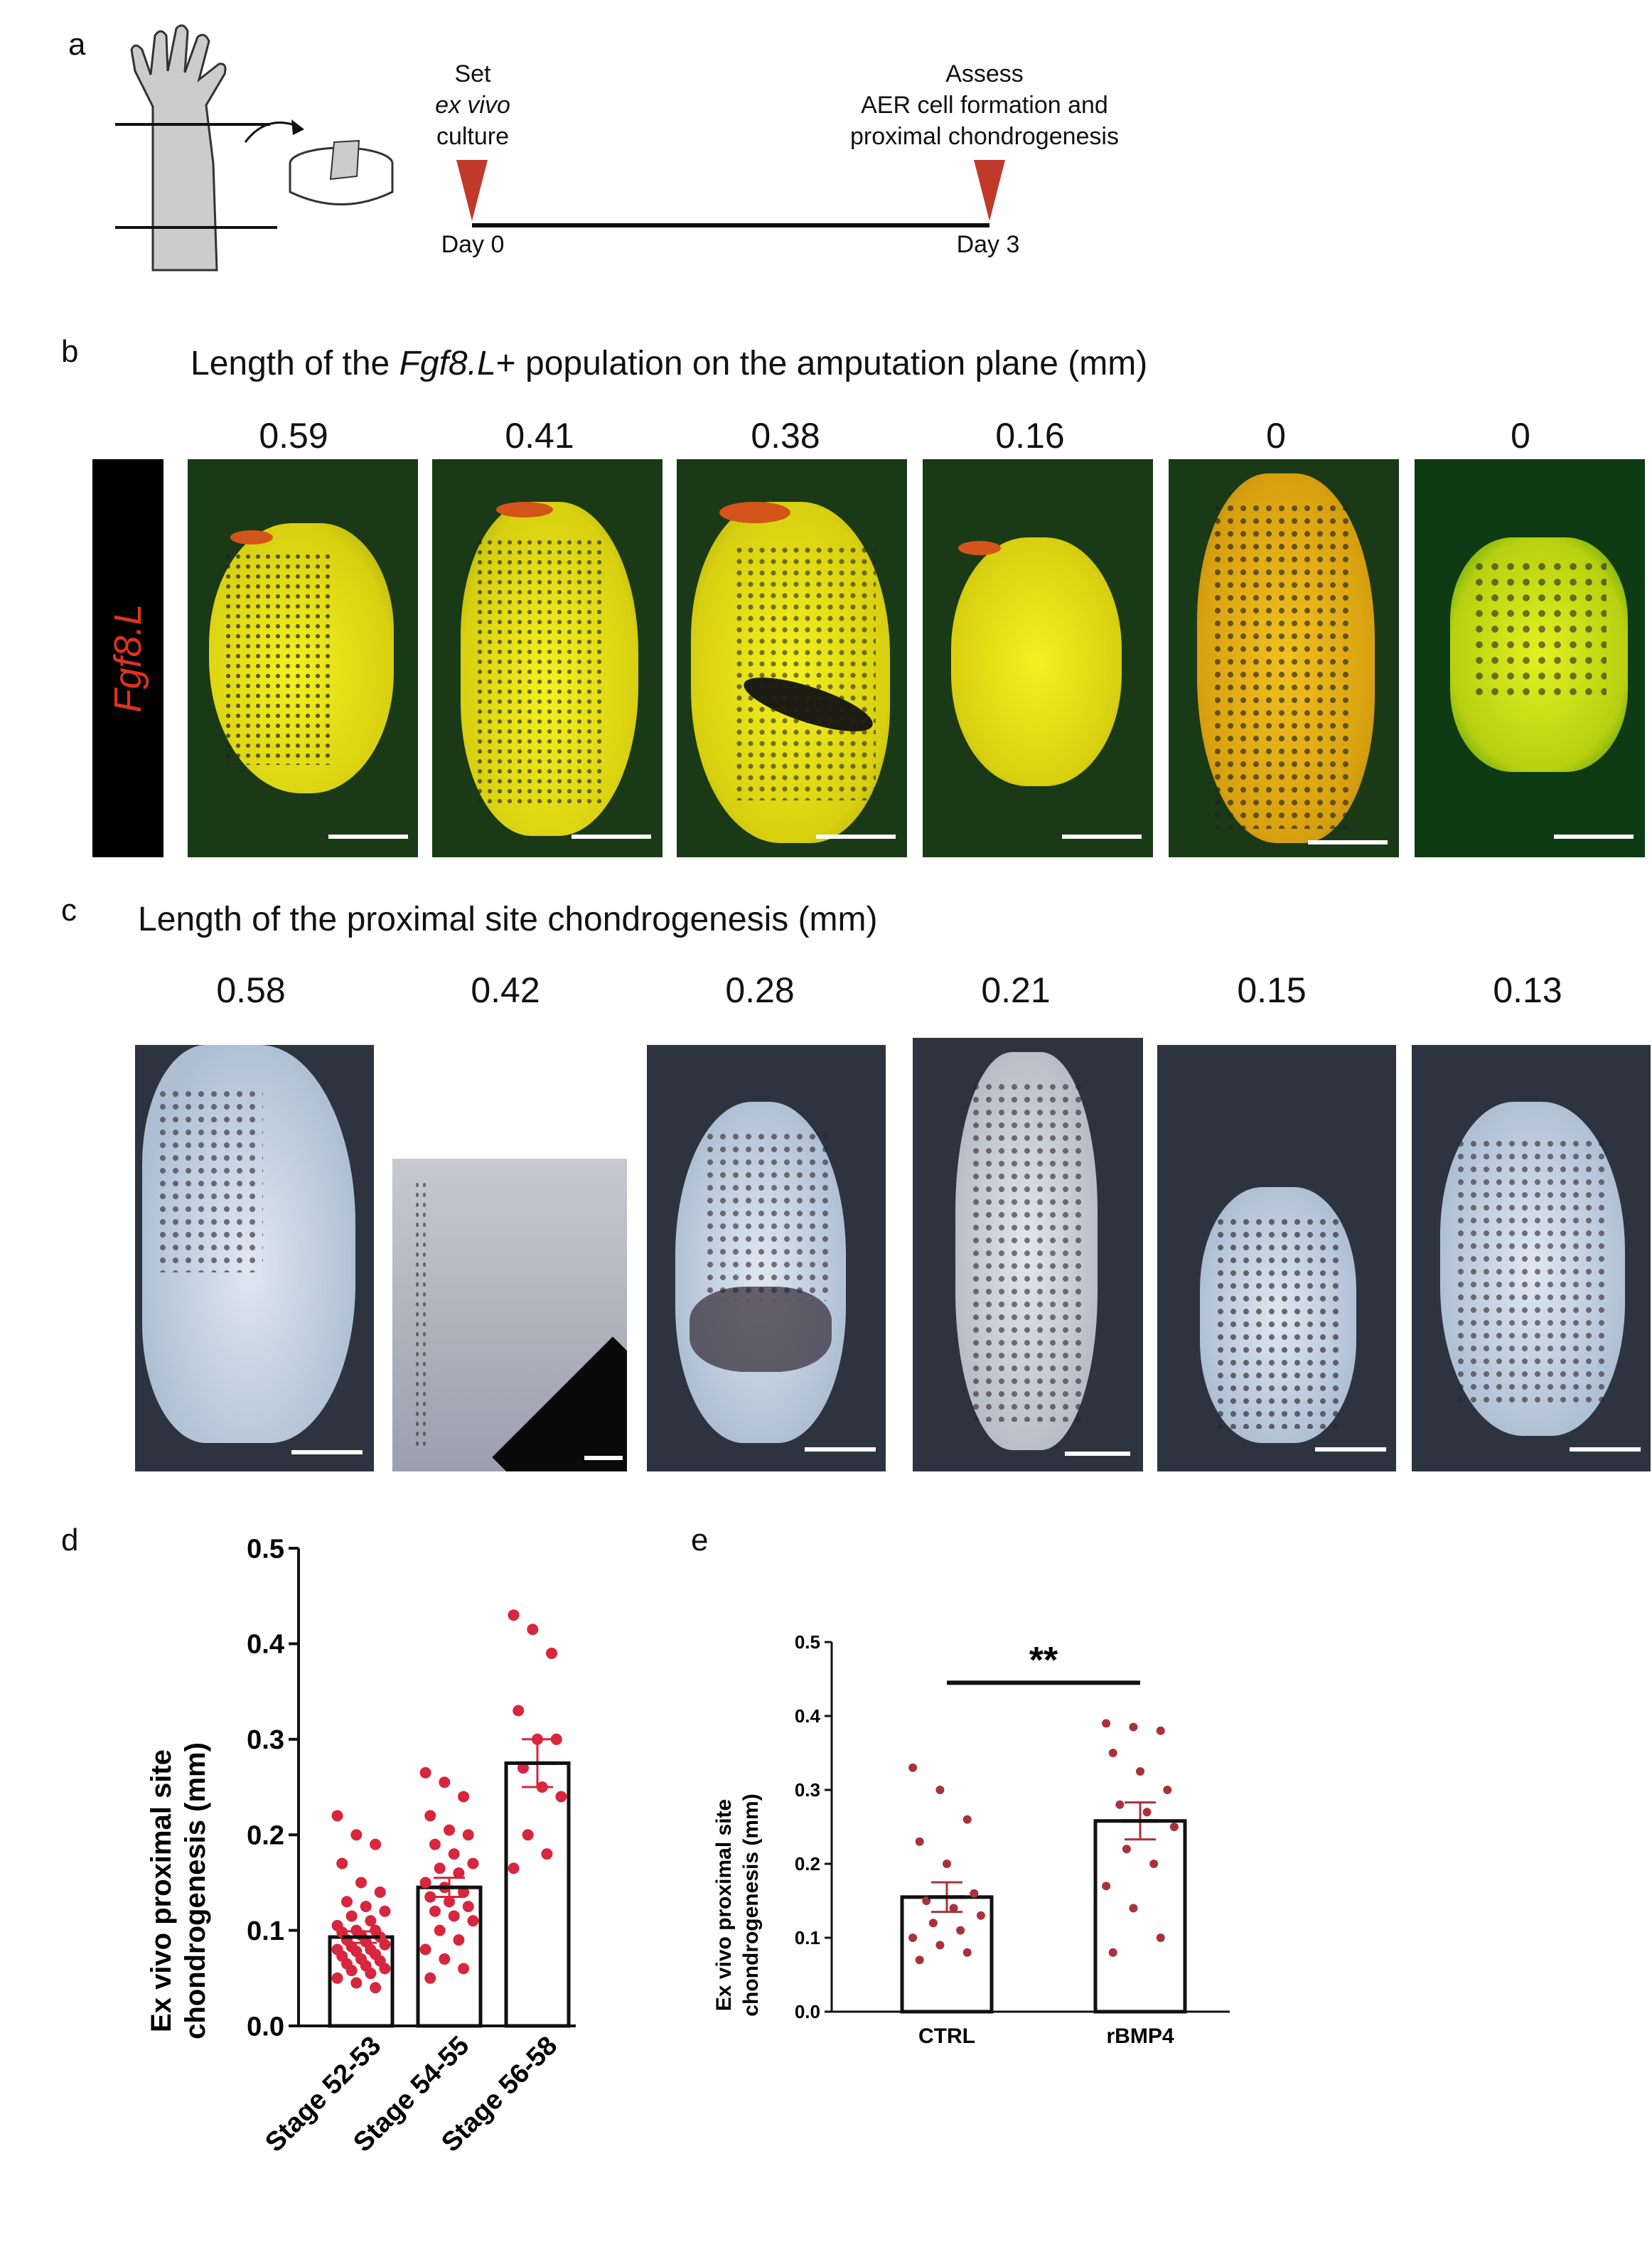 The height and width of the screenshot is (2242, 1652). Describe the element at coordinates (984, 73) in the screenshot. I see `end-line-1: Assess` at that location.